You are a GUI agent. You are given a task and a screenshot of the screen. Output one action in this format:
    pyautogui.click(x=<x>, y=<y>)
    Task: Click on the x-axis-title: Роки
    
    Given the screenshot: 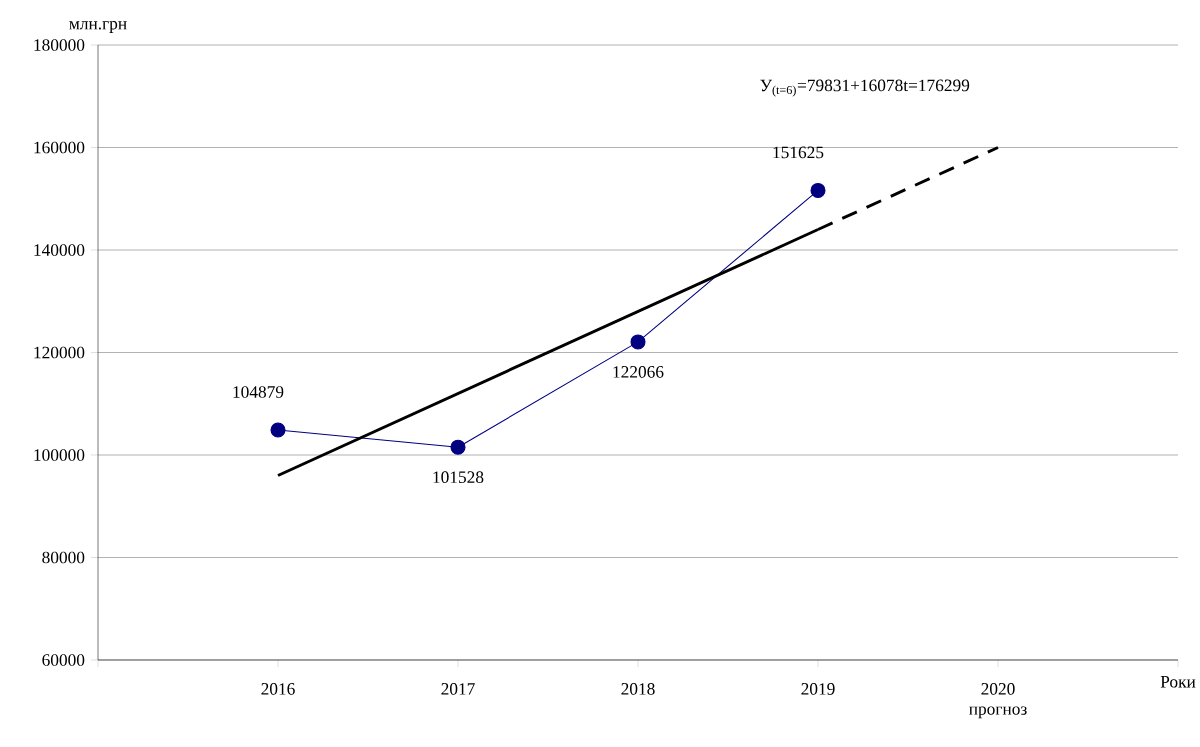 What is the action you would take?
    pyautogui.click(x=1178, y=682)
    